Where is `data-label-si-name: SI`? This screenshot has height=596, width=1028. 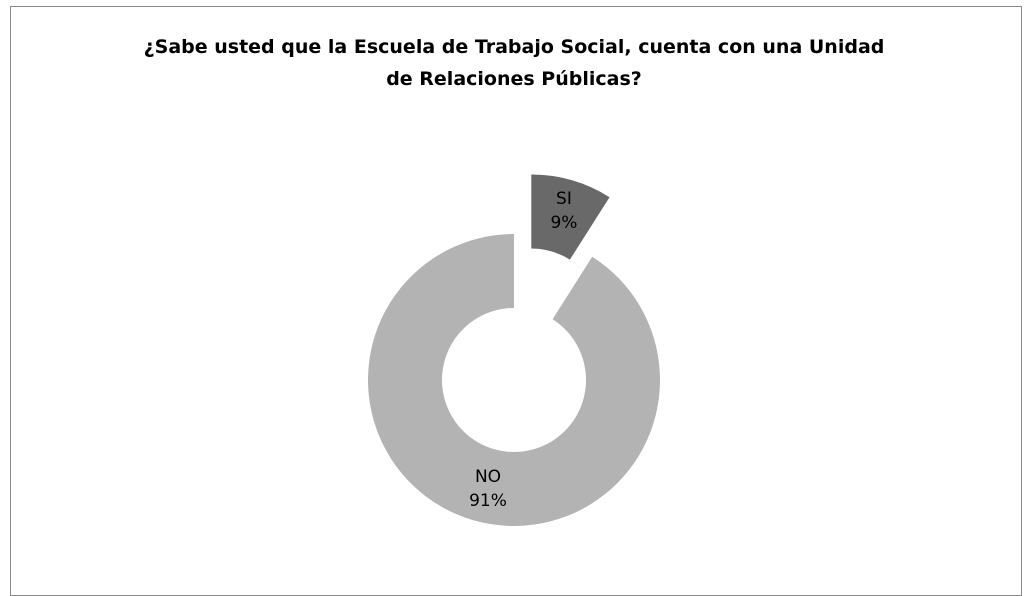
data-label-si-name: SI is located at coordinates (564, 199).